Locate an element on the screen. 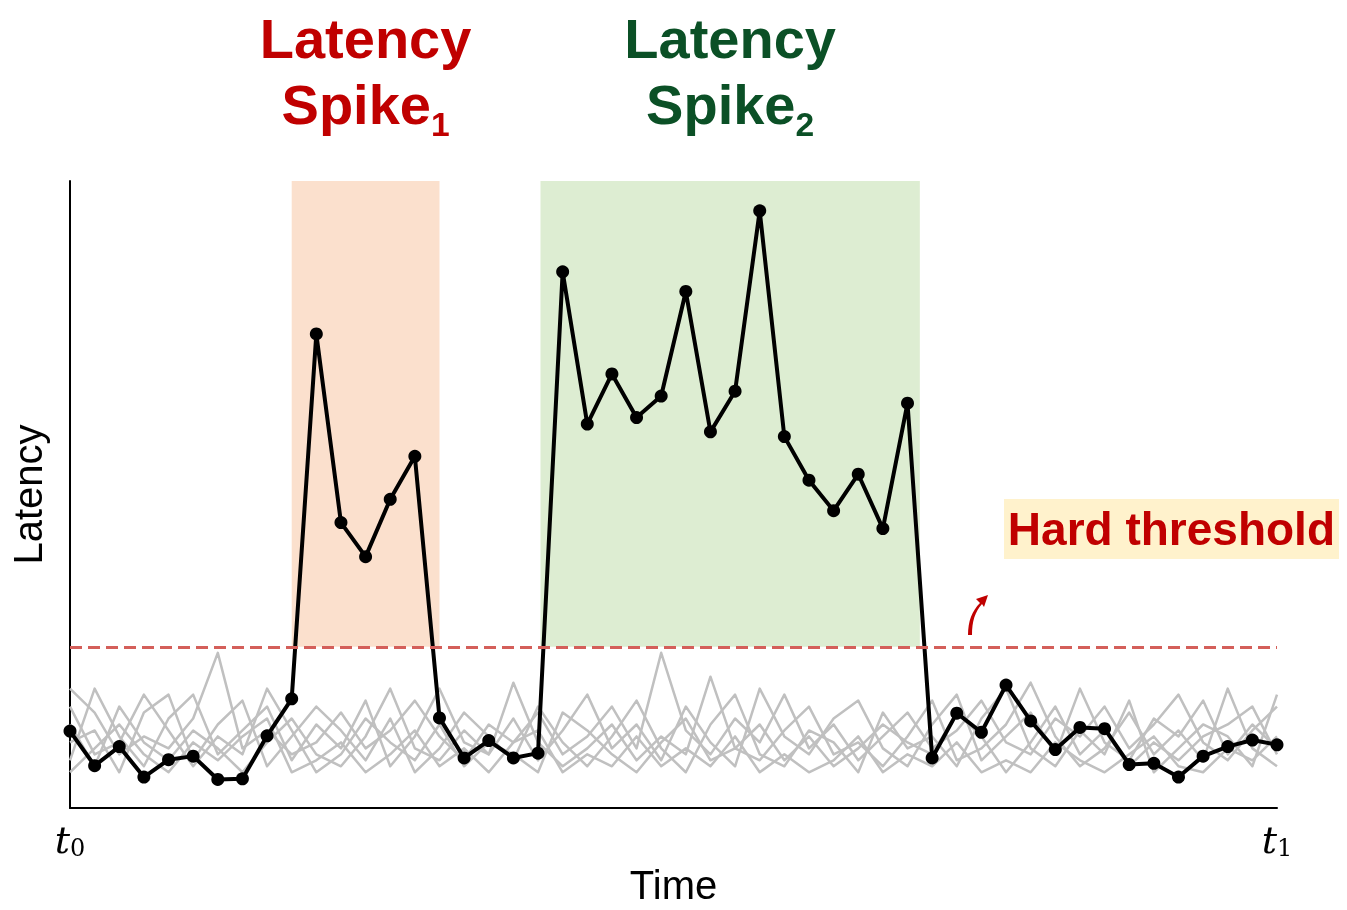 The width and height of the screenshot is (1347, 910). ref-line-label: Hard threshold is located at coordinates (1171, 528).